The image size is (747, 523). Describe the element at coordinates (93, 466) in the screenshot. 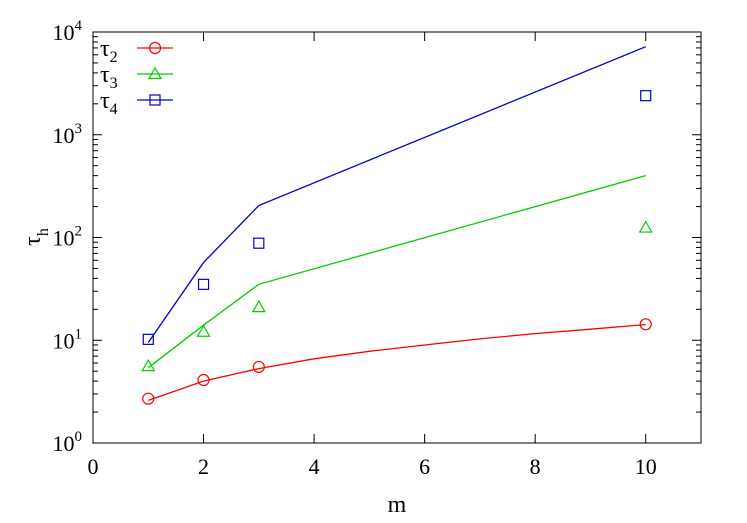

I see `x-tick-label-0: 0` at that location.